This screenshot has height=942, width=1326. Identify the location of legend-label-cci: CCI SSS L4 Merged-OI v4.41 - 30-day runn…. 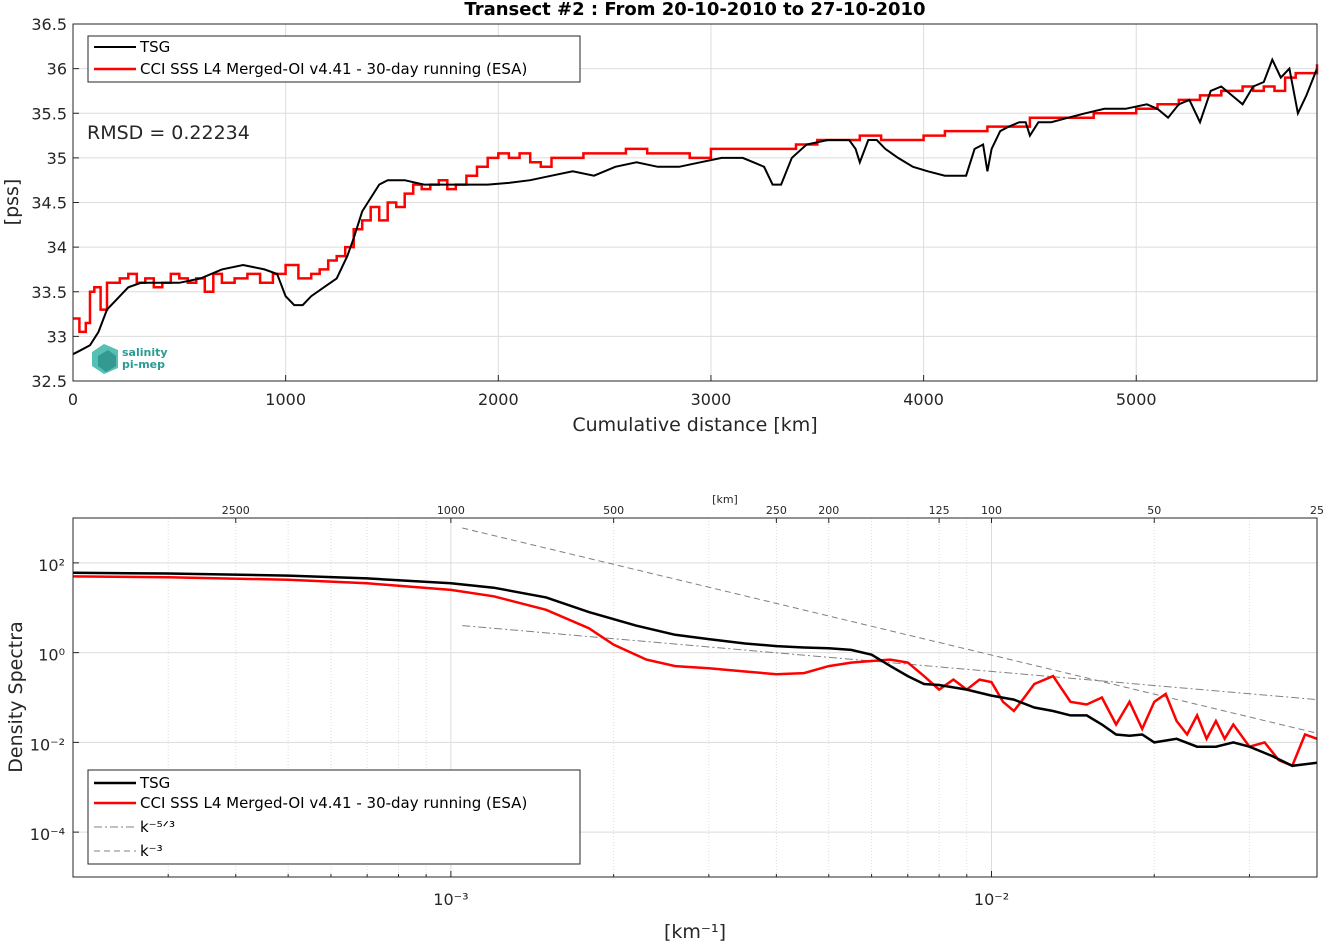
(333, 69).